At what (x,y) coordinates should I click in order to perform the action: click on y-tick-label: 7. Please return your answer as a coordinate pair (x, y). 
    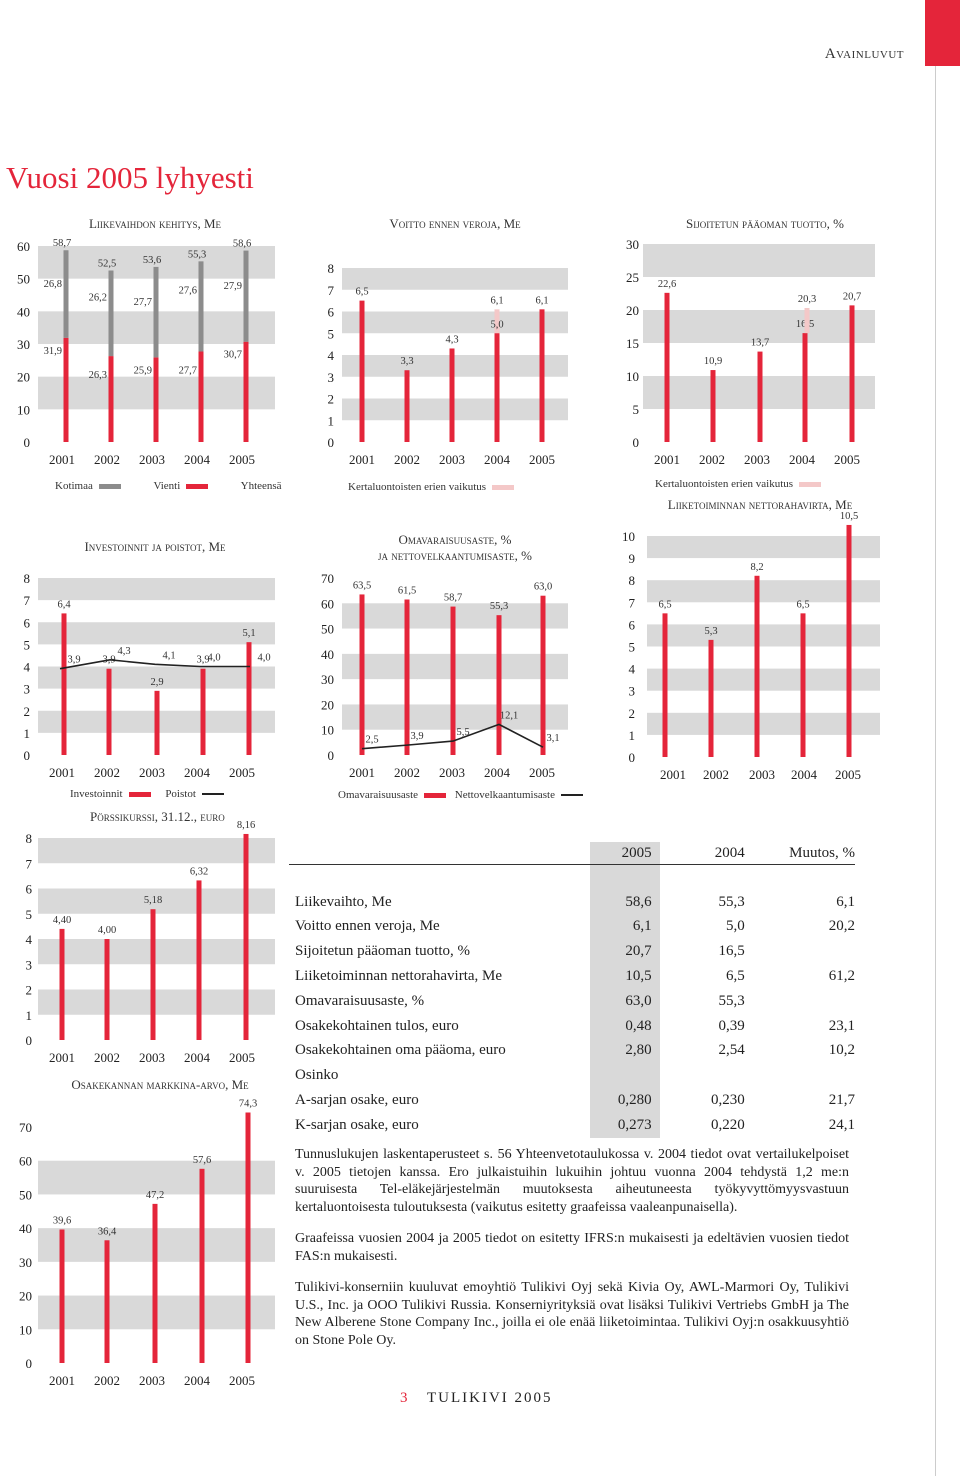
    Looking at the image, I should click on (29, 863).